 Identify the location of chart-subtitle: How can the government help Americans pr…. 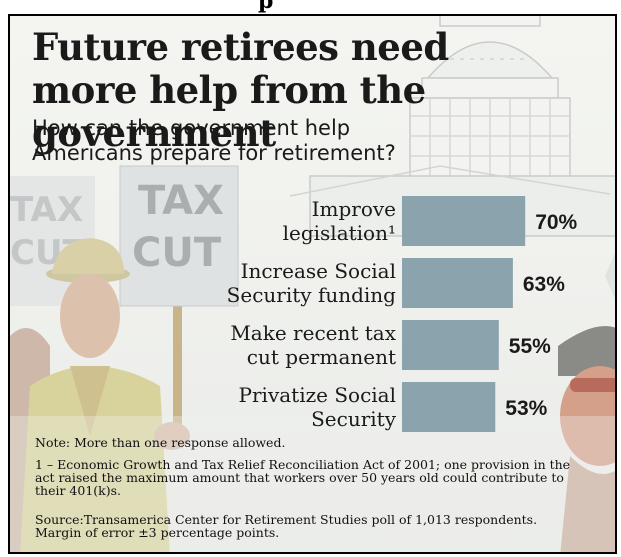
(214, 140).